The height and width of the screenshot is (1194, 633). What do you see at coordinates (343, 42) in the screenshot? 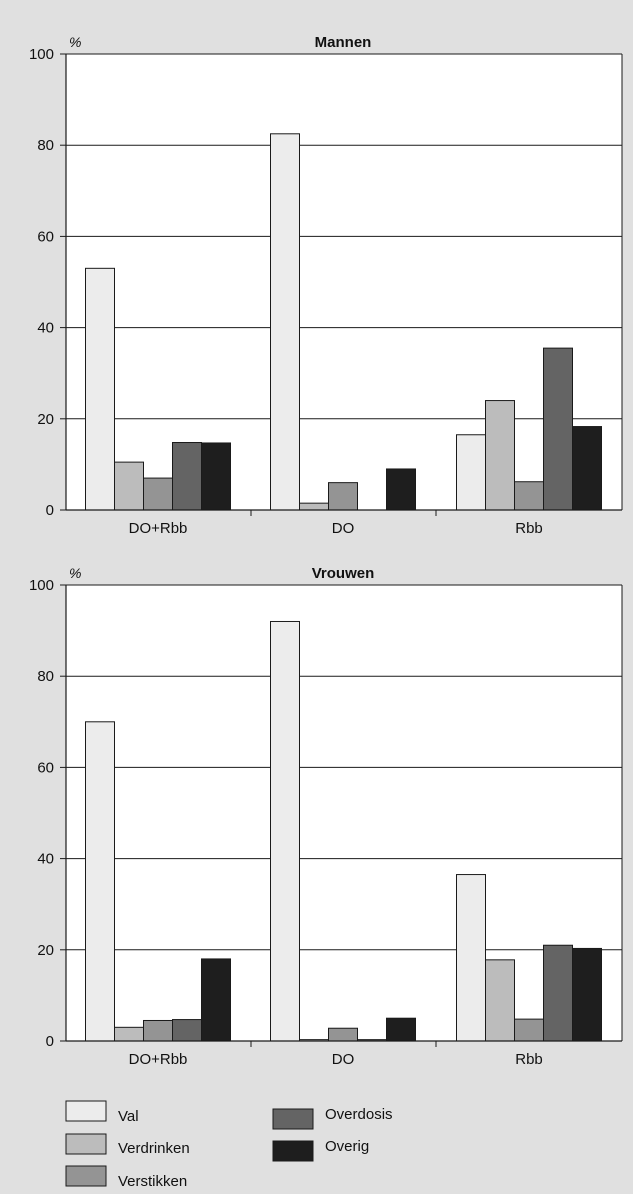
I see `chart-title: Mannen` at bounding box center [343, 42].